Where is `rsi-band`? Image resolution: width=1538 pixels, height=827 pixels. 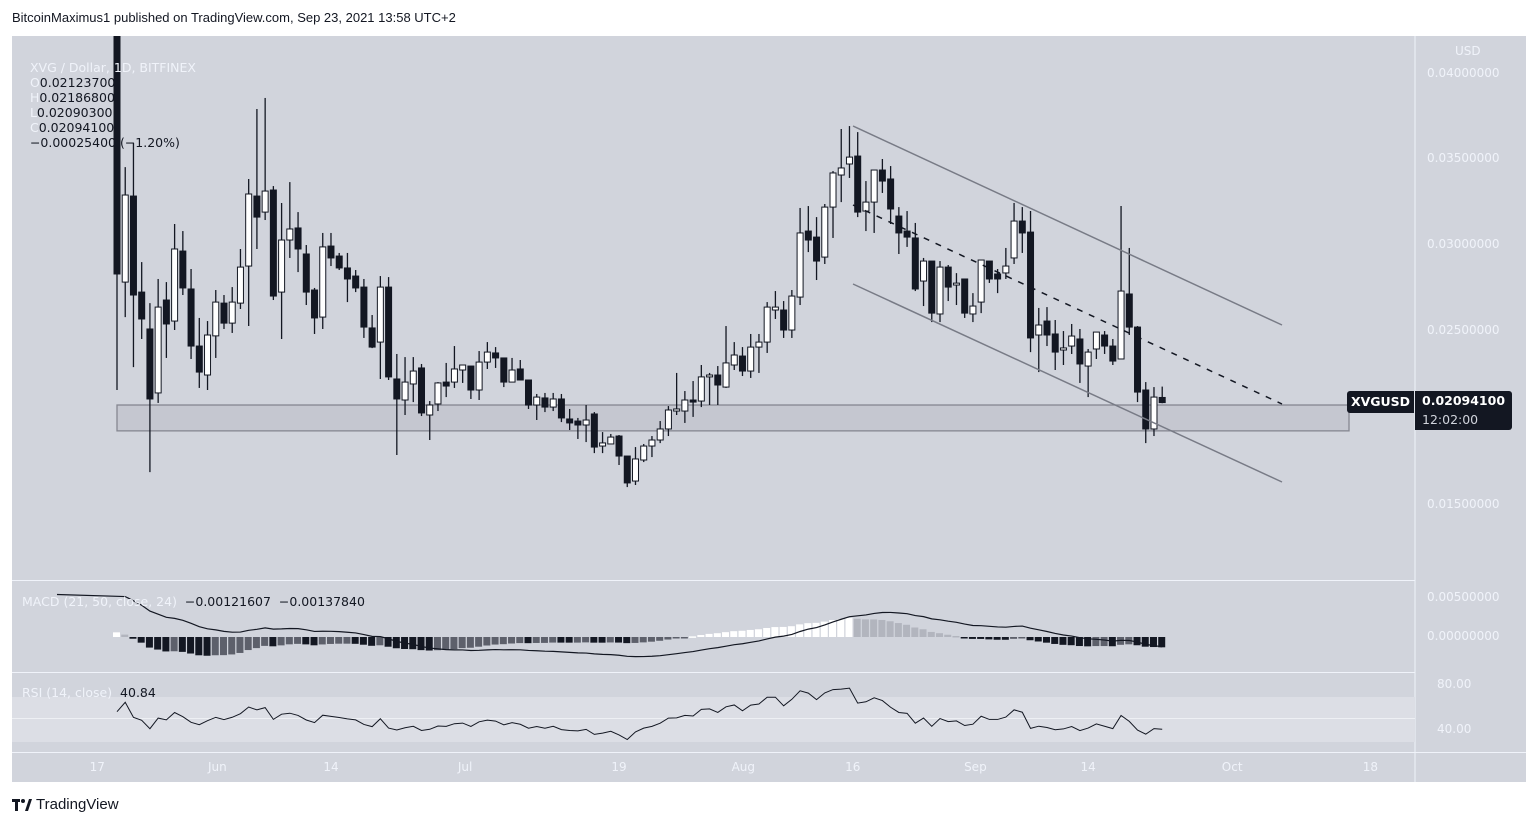
rsi-band is located at coordinates (713, 719).